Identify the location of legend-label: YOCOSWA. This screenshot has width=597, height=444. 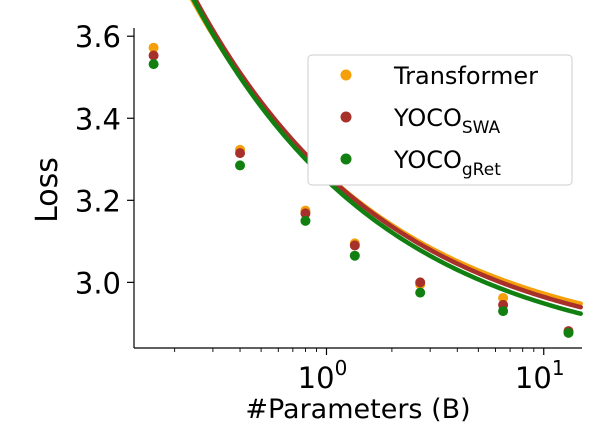
(447, 121).